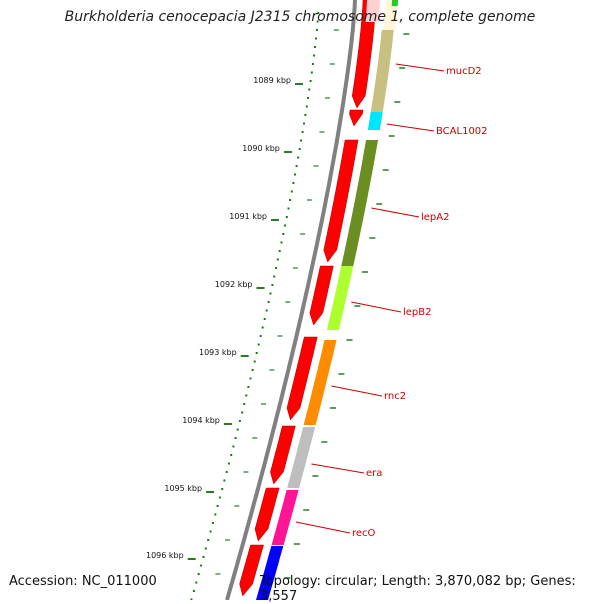 This screenshot has width=600, height=604. What do you see at coordinates (272, 80) in the screenshot?
I see `kbp-label: 1089 kbp` at bounding box center [272, 80].